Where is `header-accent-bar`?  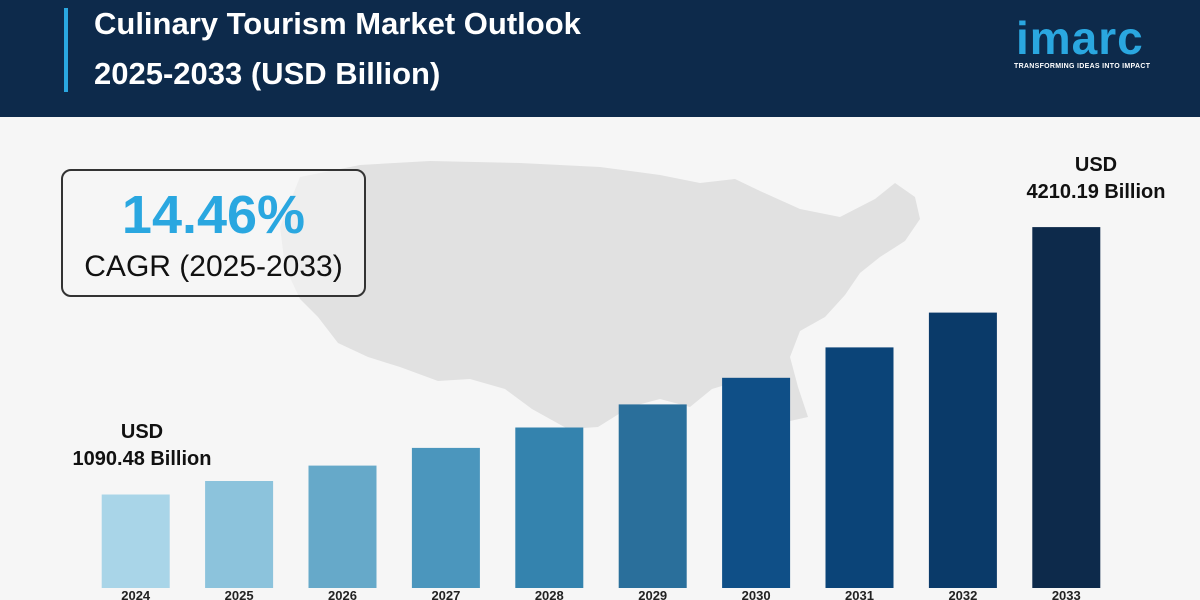
header-accent-bar is located at coordinates (66, 50).